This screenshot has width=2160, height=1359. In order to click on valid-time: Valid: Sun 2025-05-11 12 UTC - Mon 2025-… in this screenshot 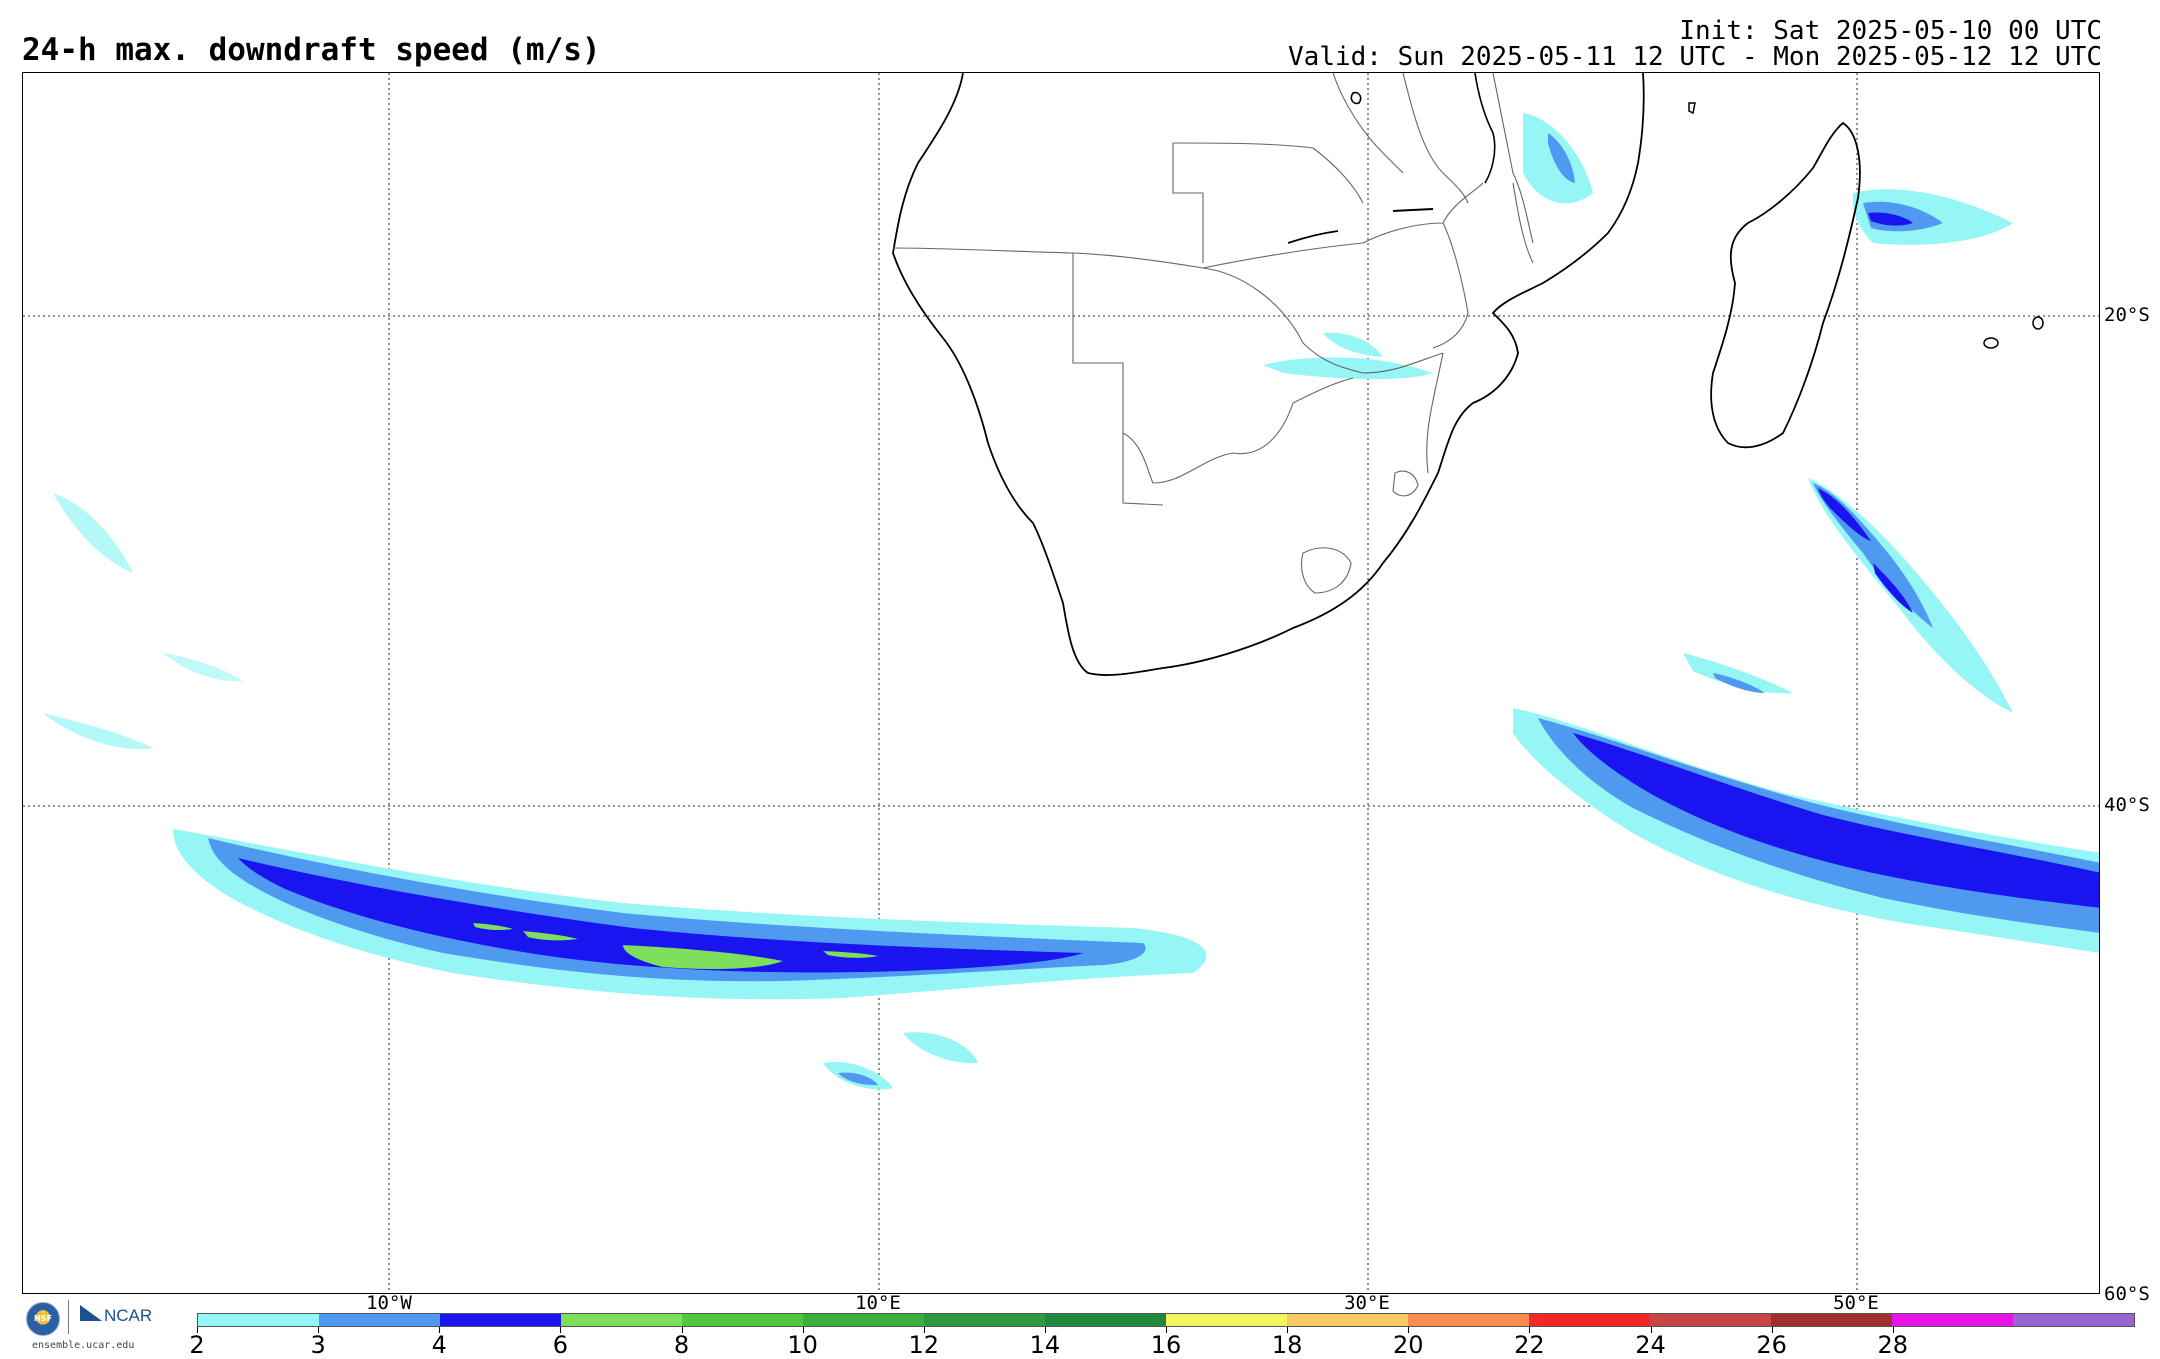, I will do `click(1695, 57)`.